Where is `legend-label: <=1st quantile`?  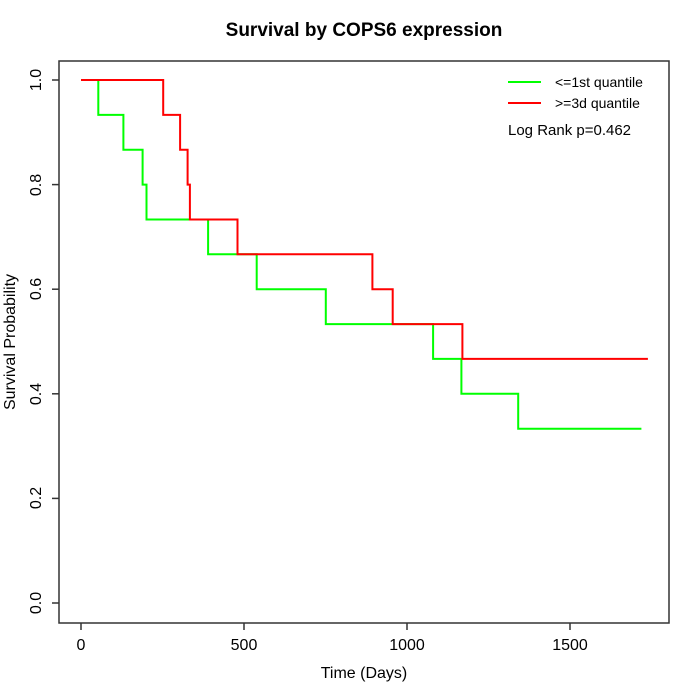 legend-label: <=1st quantile is located at coordinates (599, 81).